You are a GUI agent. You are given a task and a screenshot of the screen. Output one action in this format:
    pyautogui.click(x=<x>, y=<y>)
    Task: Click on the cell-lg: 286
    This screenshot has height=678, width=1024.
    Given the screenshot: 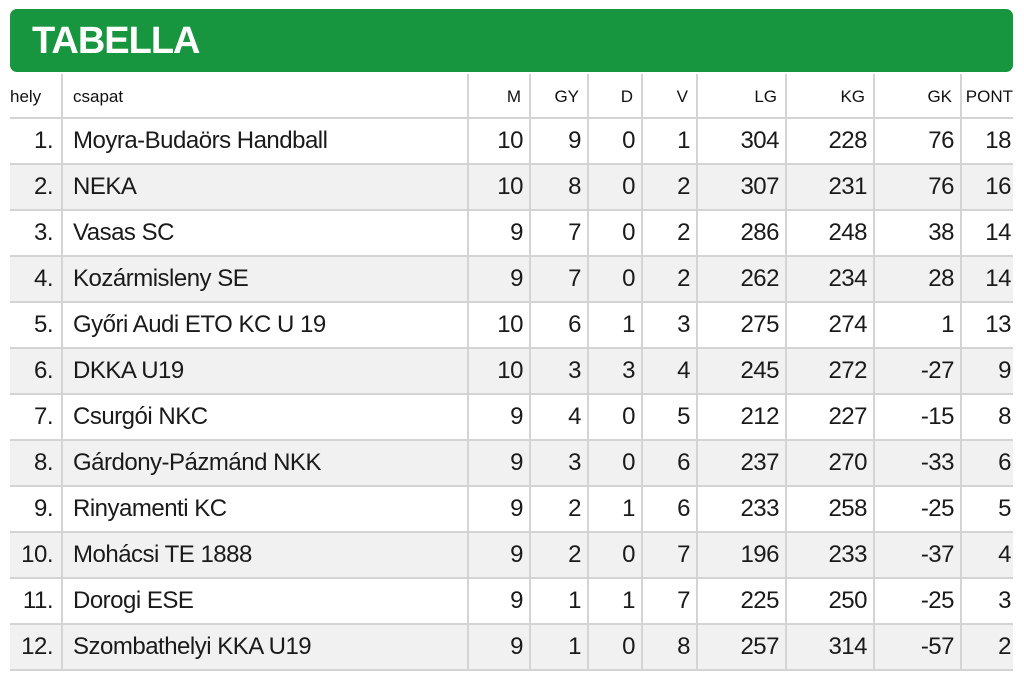 What is the action you would take?
    pyautogui.click(x=742, y=233)
    